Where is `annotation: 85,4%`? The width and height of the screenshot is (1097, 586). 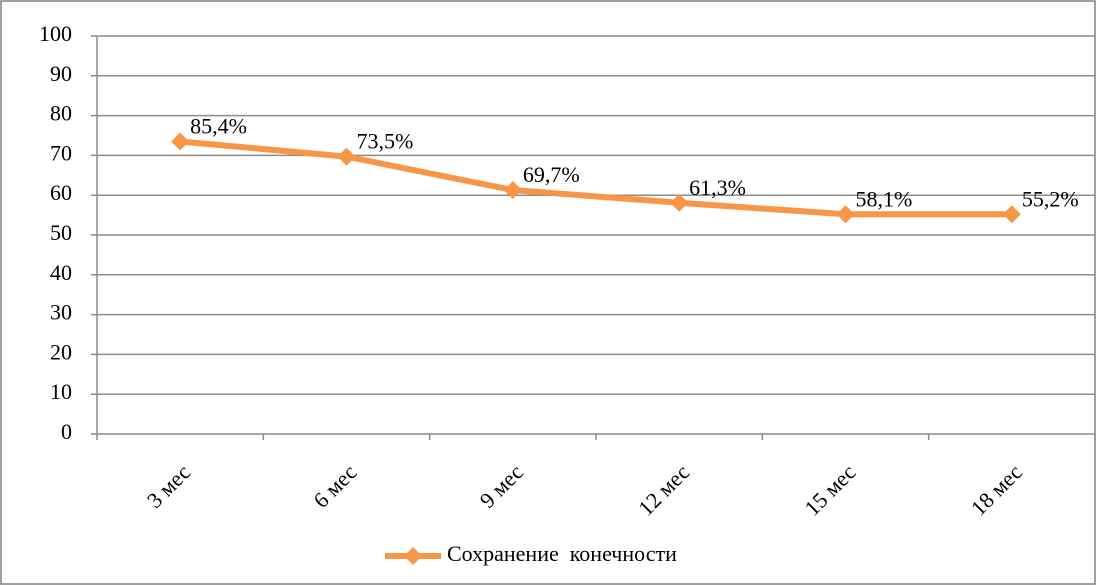 annotation: 85,4% is located at coordinates (218, 126).